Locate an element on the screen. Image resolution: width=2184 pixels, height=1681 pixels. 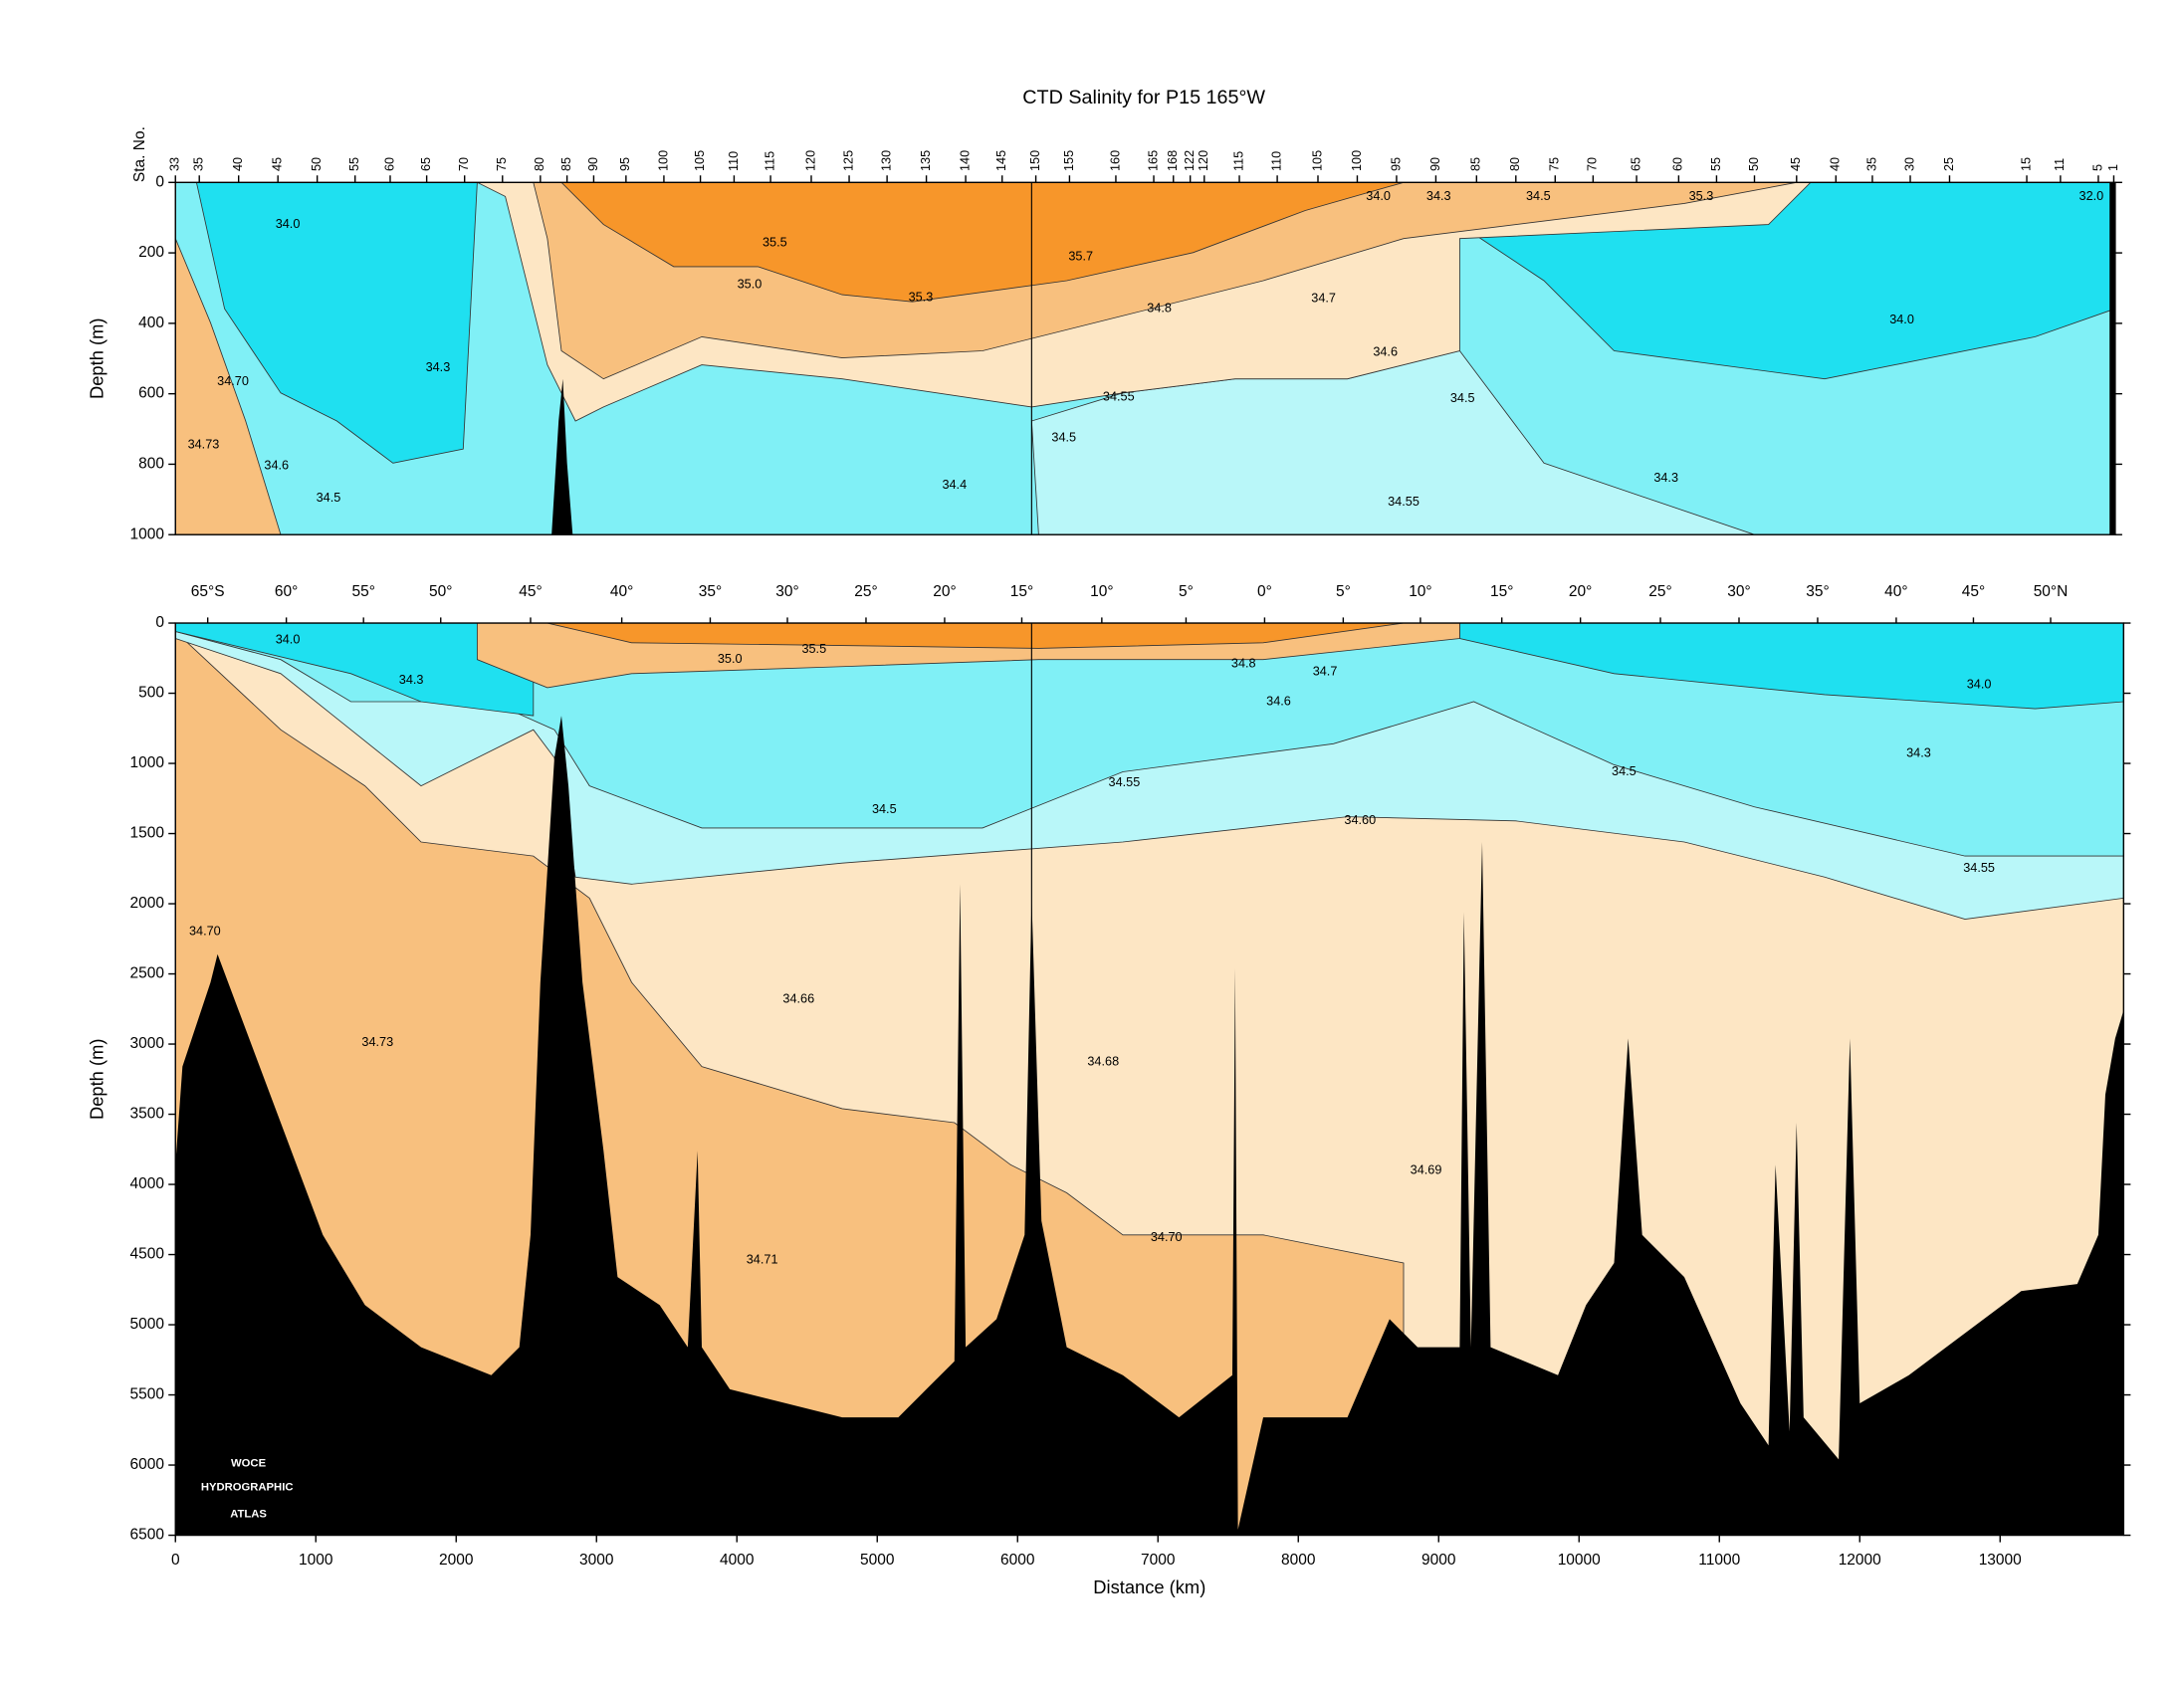
x-tick-label: 12000 is located at coordinates (1860, 1560).